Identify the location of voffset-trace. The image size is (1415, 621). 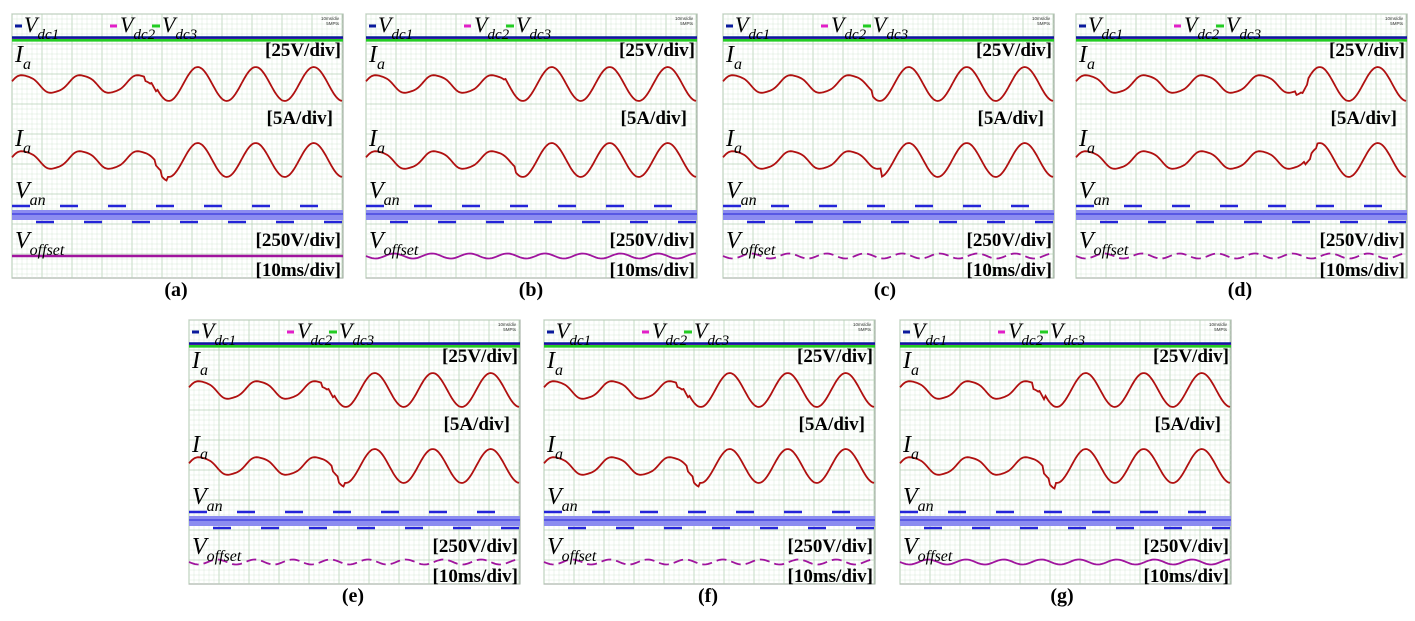
(354, 562).